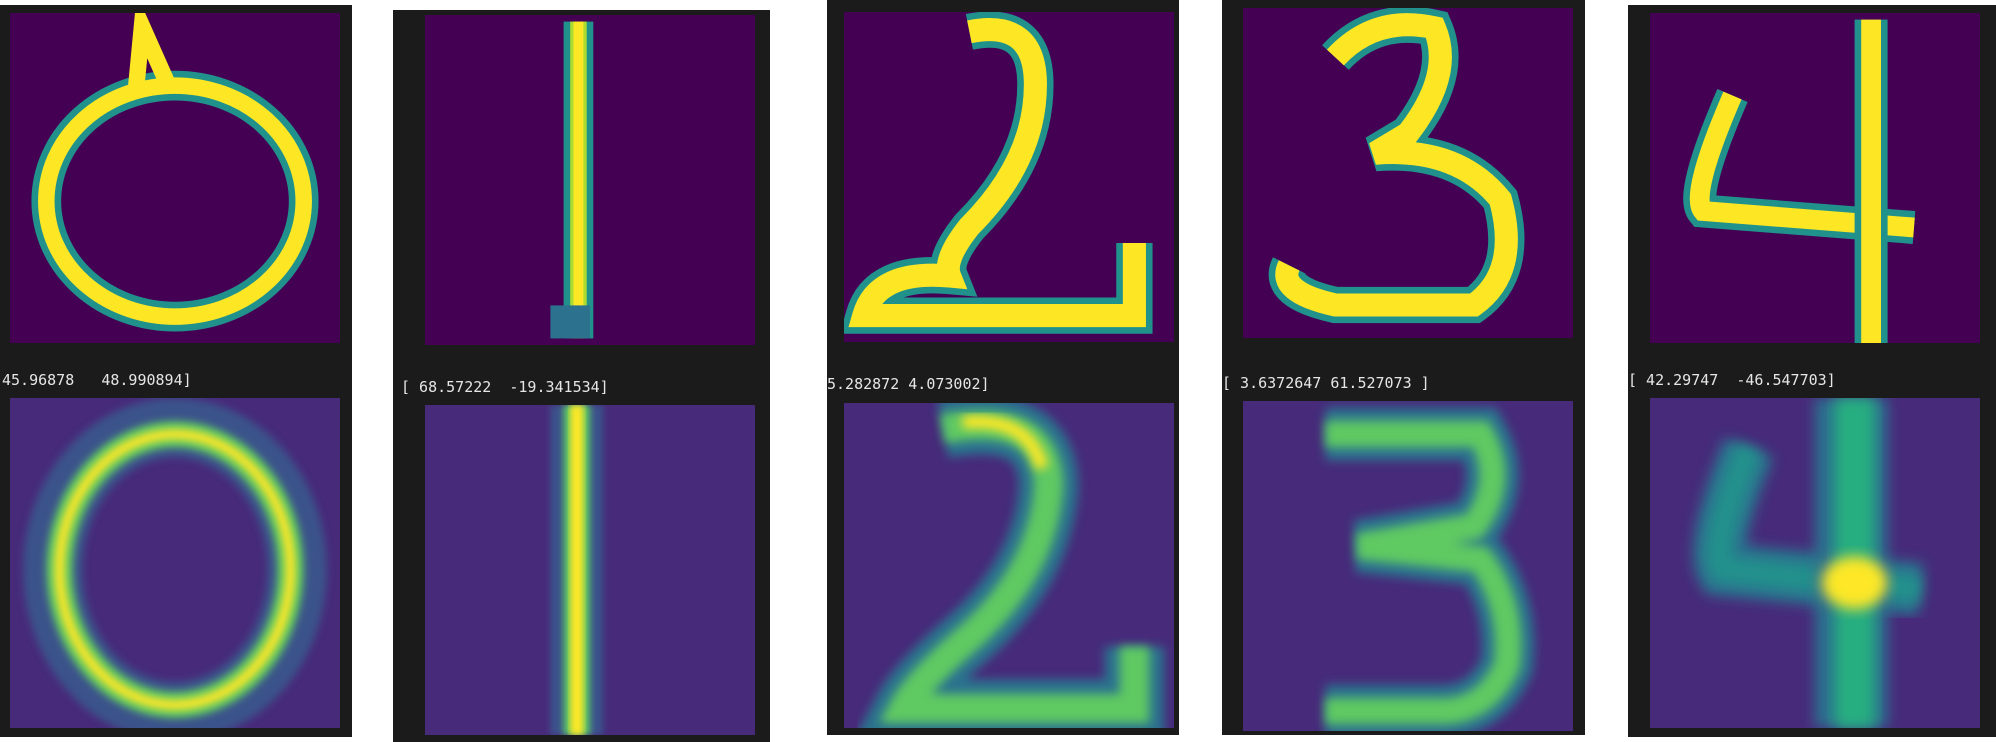 This screenshot has width=1996, height=742. What do you see at coordinates (1326, 383) in the screenshot?
I see `latent-vector-3: [ 3.6372647 61.527073 ]` at bounding box center [1326, 383].